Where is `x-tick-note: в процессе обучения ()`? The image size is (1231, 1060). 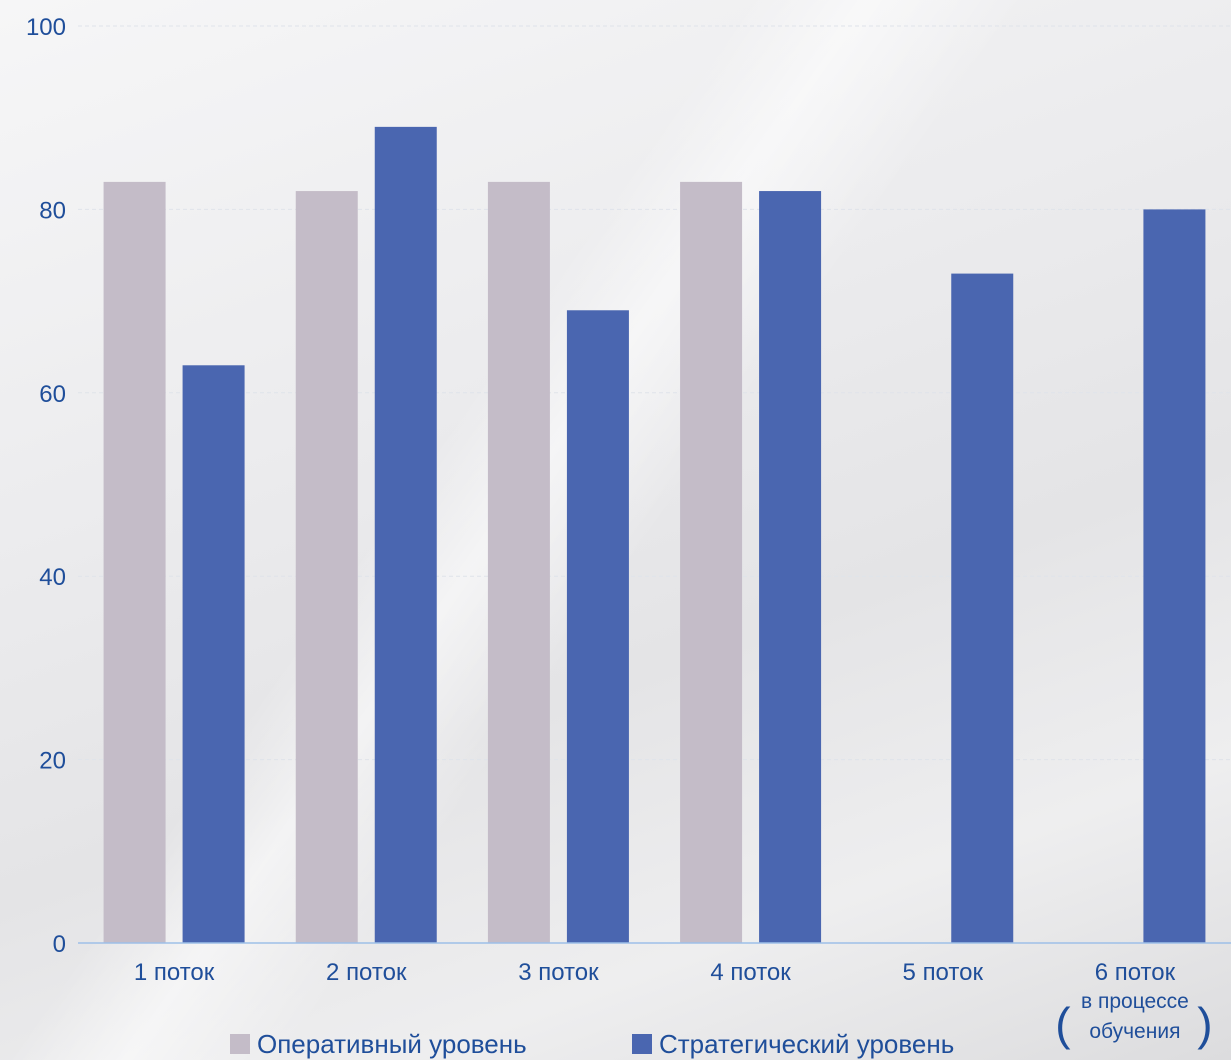
x-tick-note: в процессе обучения () is located at coordinates (1133, 1020).